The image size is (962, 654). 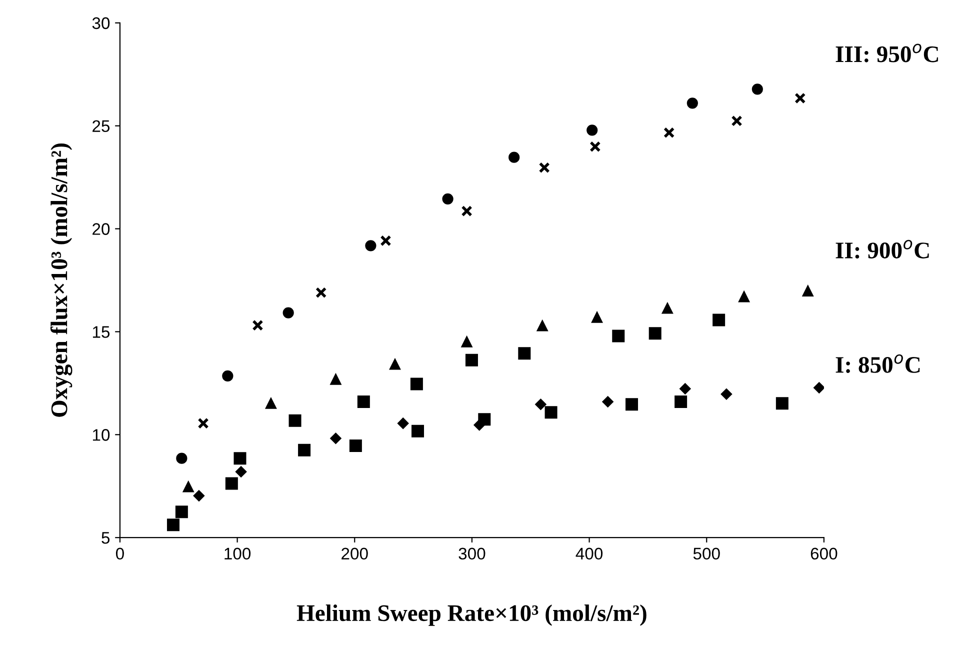 What do you see at coordinates (101, 332) in the screenshot?
I see `y-tick-label: 15` at bounding box center [101, 332].